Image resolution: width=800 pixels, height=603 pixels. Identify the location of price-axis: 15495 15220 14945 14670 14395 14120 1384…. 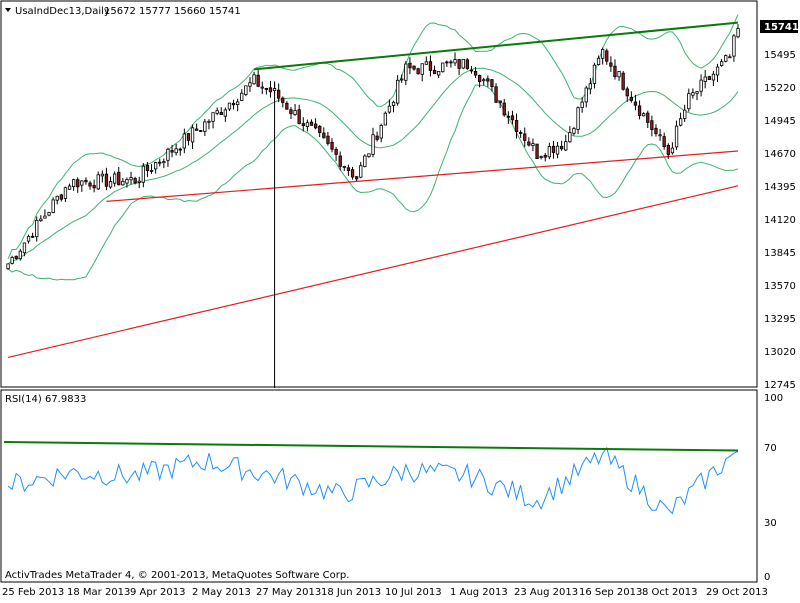
(780, 220).